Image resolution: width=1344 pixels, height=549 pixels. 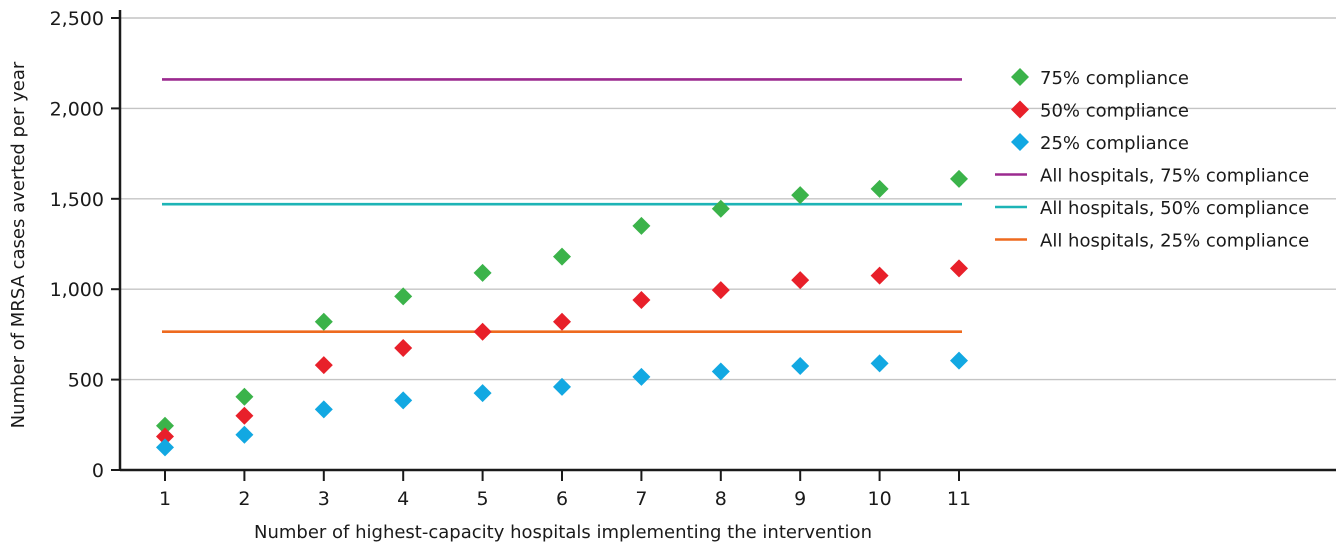 I want to click on x-tick-label: 10, so click(x=880, y=499).